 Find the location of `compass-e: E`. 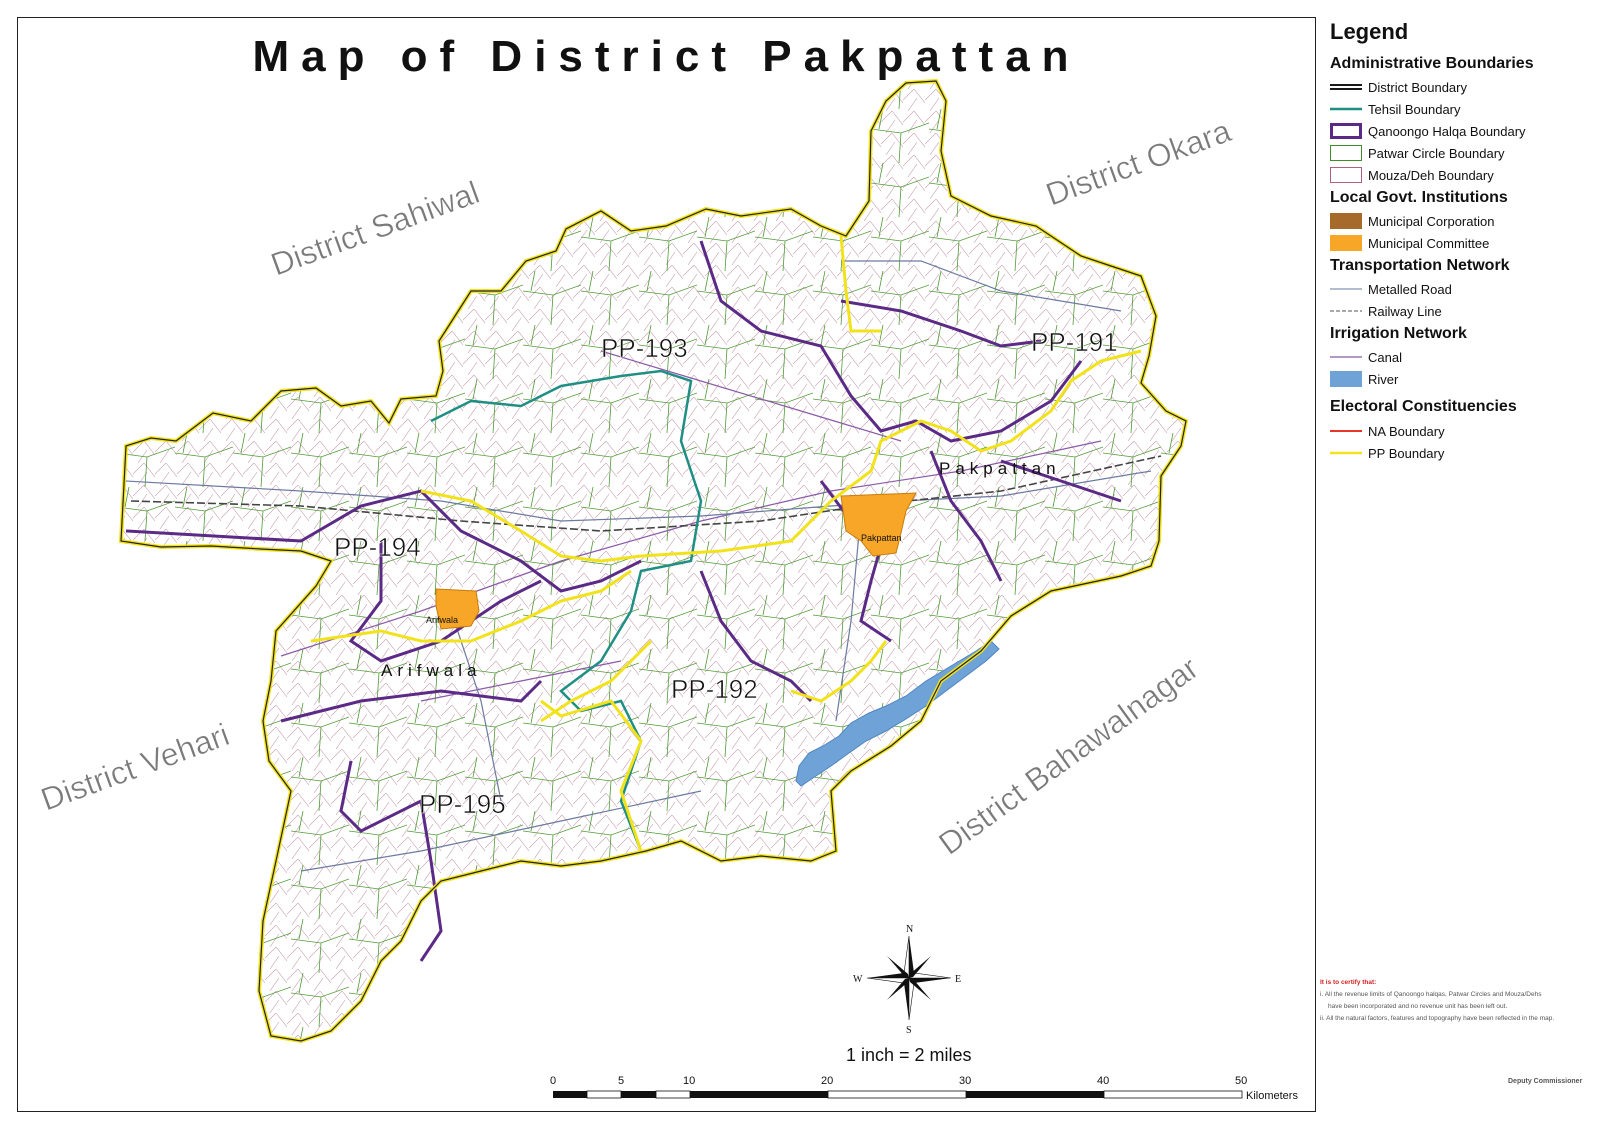

compass-e: E is located at coordinates (958, 979).